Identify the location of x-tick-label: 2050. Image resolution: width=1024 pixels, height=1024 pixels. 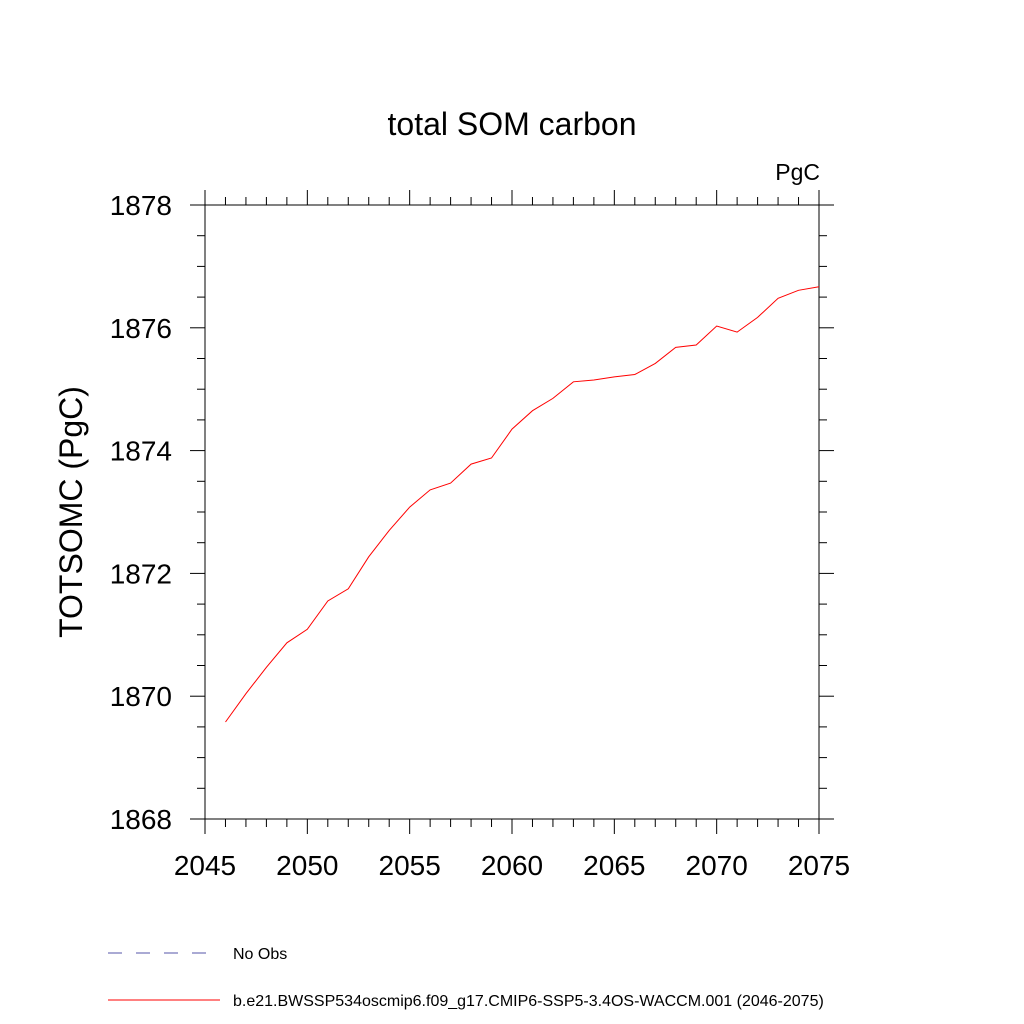
(307, 865).